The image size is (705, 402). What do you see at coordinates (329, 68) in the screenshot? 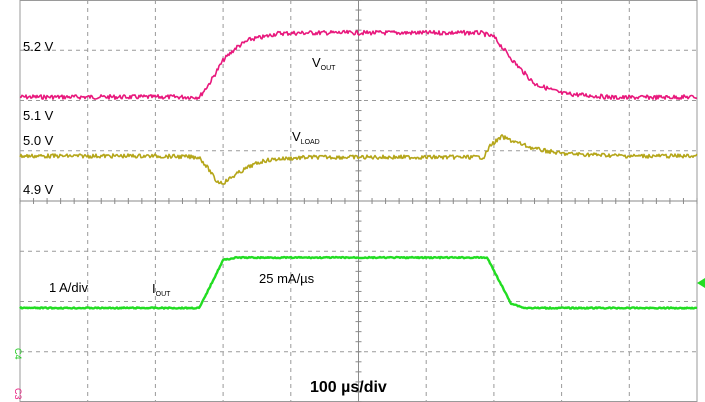
I see `vout-series-sub: OUT` at bounding box center [329, 68].